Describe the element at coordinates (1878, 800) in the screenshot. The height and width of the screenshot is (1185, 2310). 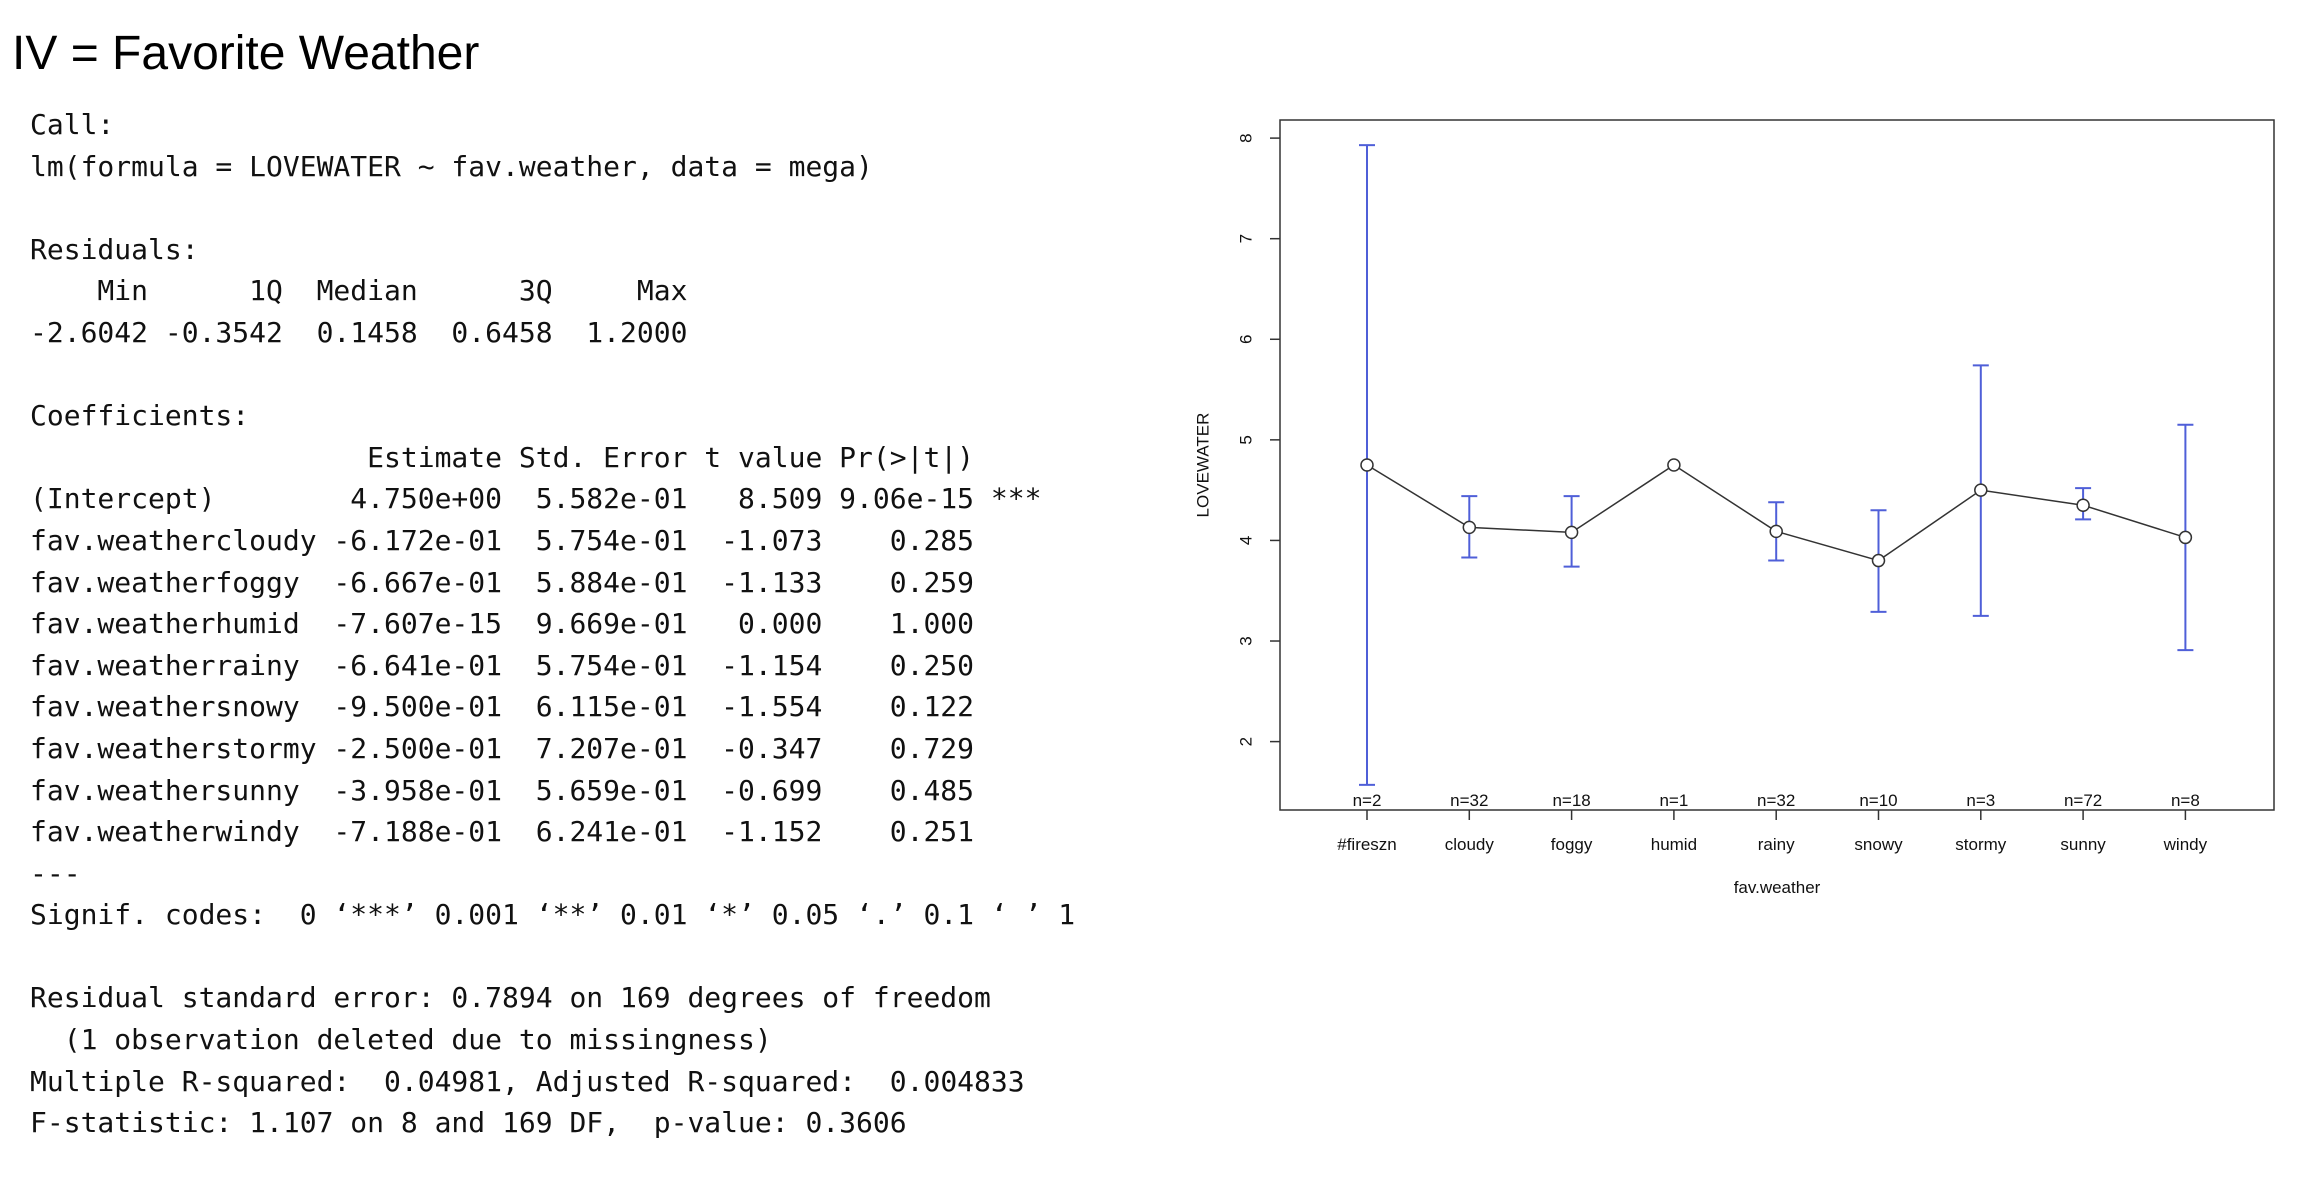
I see `n-label: n=10` at that location.